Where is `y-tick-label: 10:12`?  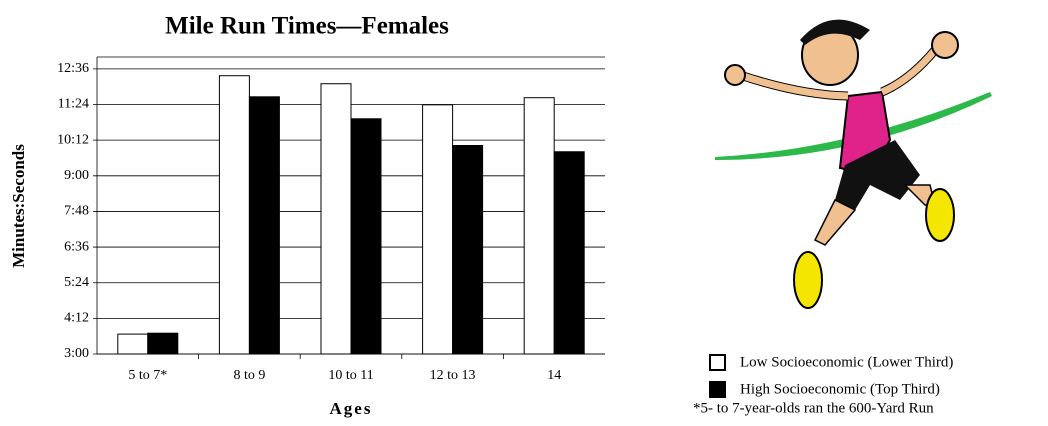
y-tick-label: 10:12 is located at coordinates (73, 139).